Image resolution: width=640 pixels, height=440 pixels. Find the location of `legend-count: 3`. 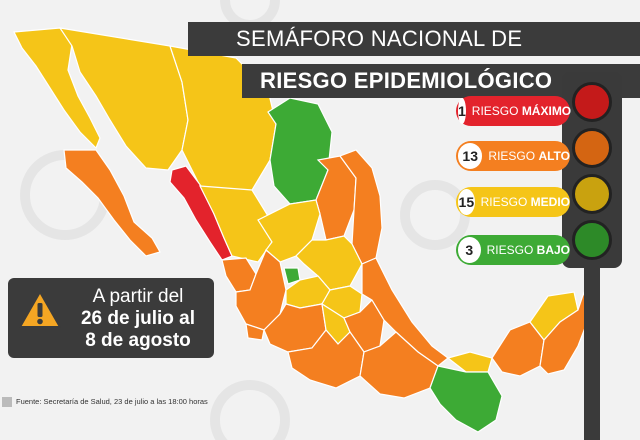

legend-count: 3 is located at coordinates (469, 250).